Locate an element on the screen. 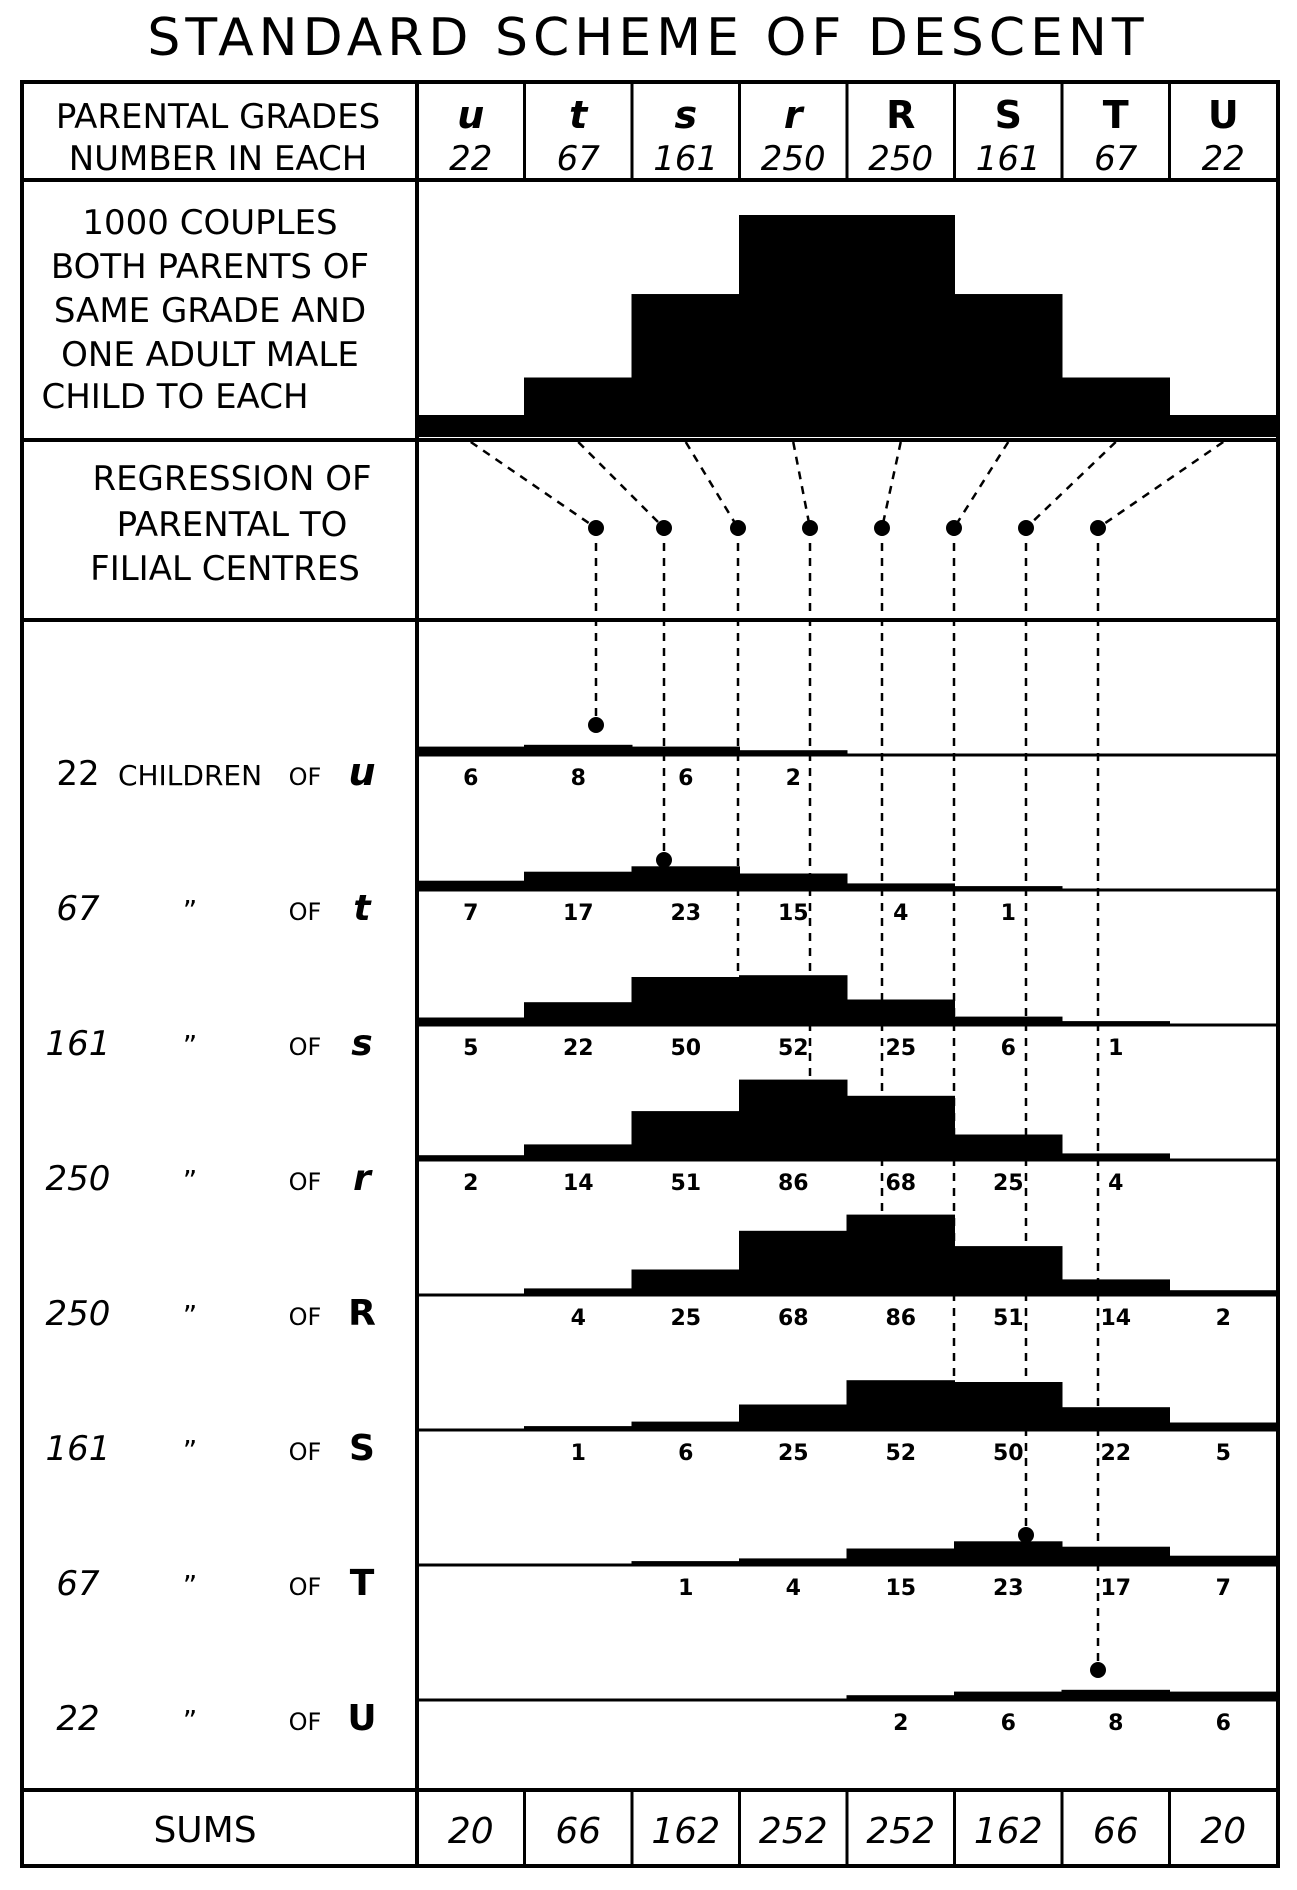 This screenshot has width=1297, height=1890. cell-value: 23 is located at coordinates (685, 913).